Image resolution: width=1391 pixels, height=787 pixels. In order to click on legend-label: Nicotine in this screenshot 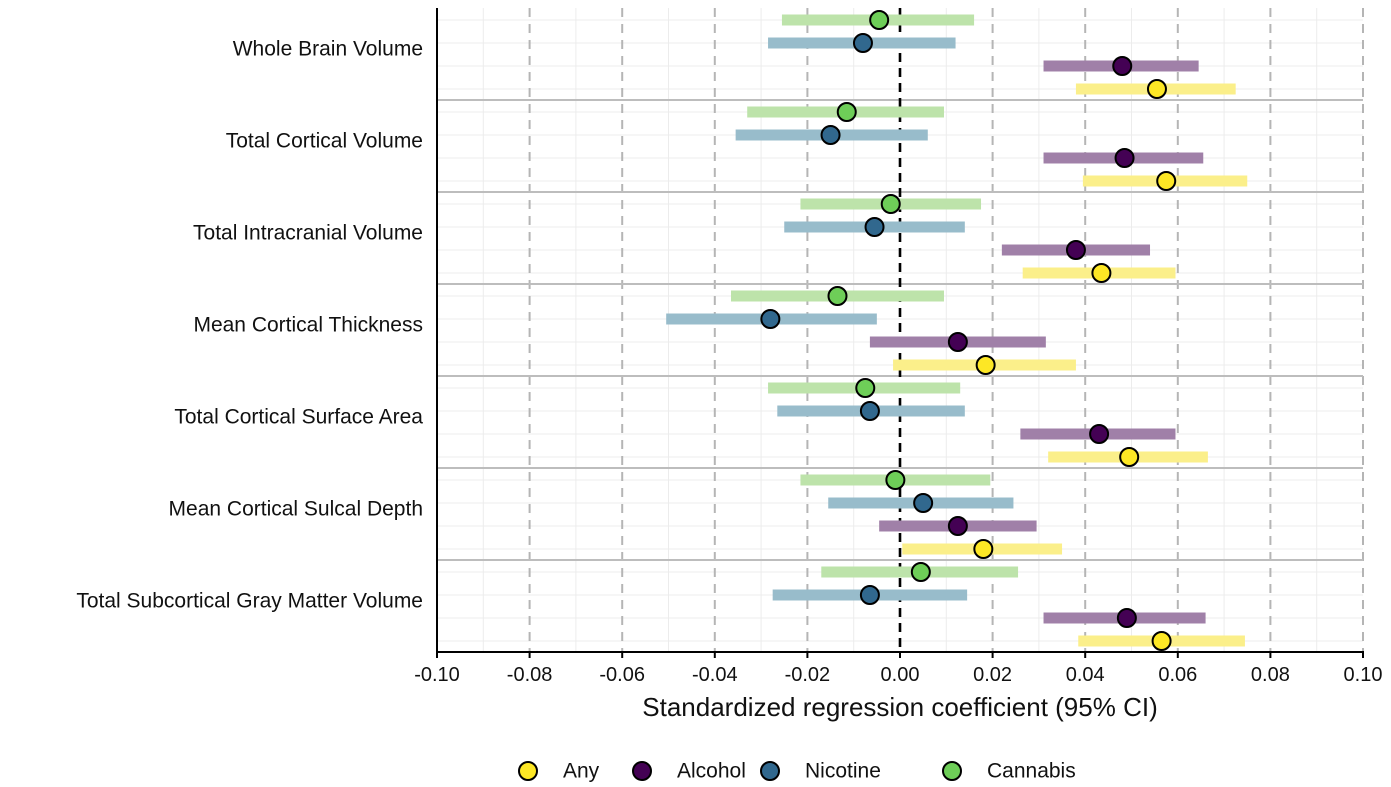, I will do `click(843, 771)`.